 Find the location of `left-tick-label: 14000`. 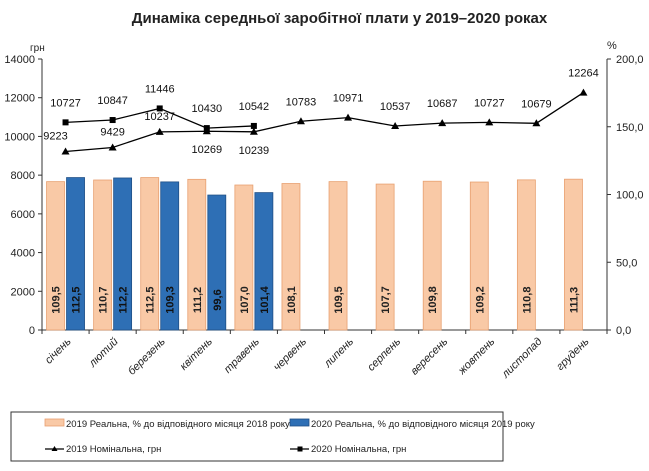

left-tick-label: 14000 is located at coordinates (19, 60).